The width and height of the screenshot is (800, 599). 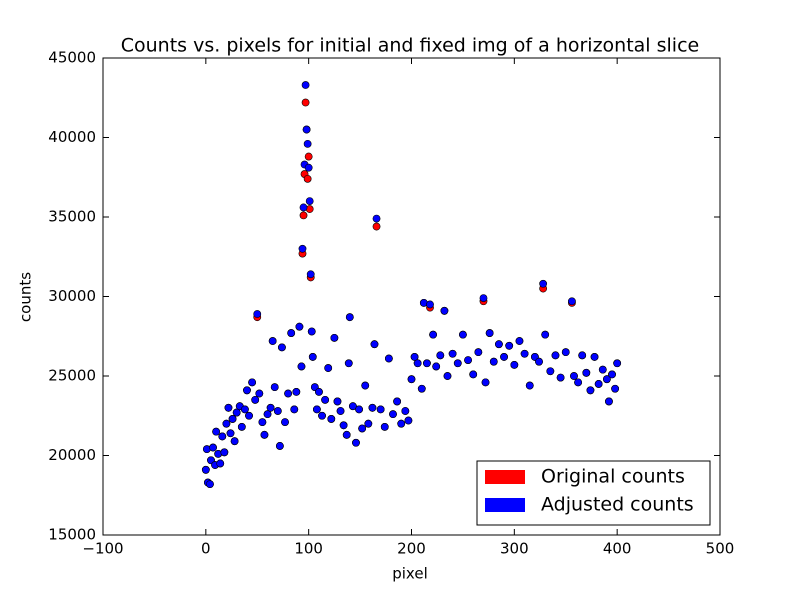 What do you see at coordinates (72, 296) in the screenshot?
I see `y-tick-label: 30000` at bounding box center [72, 296].